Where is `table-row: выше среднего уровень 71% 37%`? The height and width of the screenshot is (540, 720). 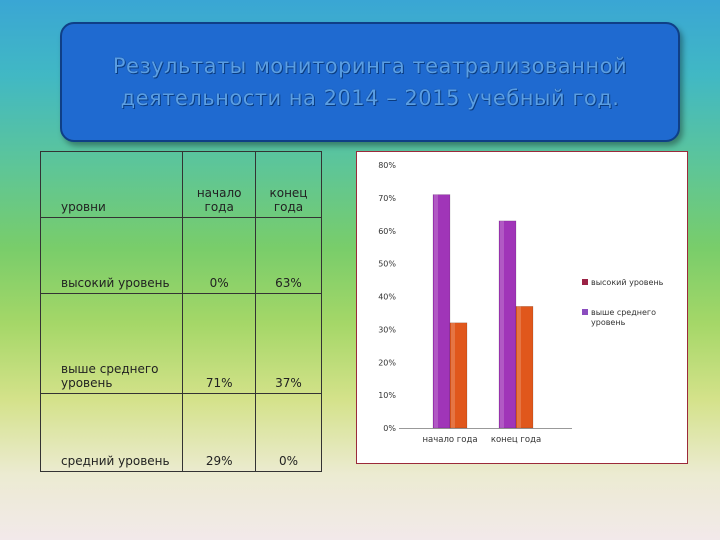
table-row: выше среднего уровень 71% 37% is located at coordinates (181, 343).